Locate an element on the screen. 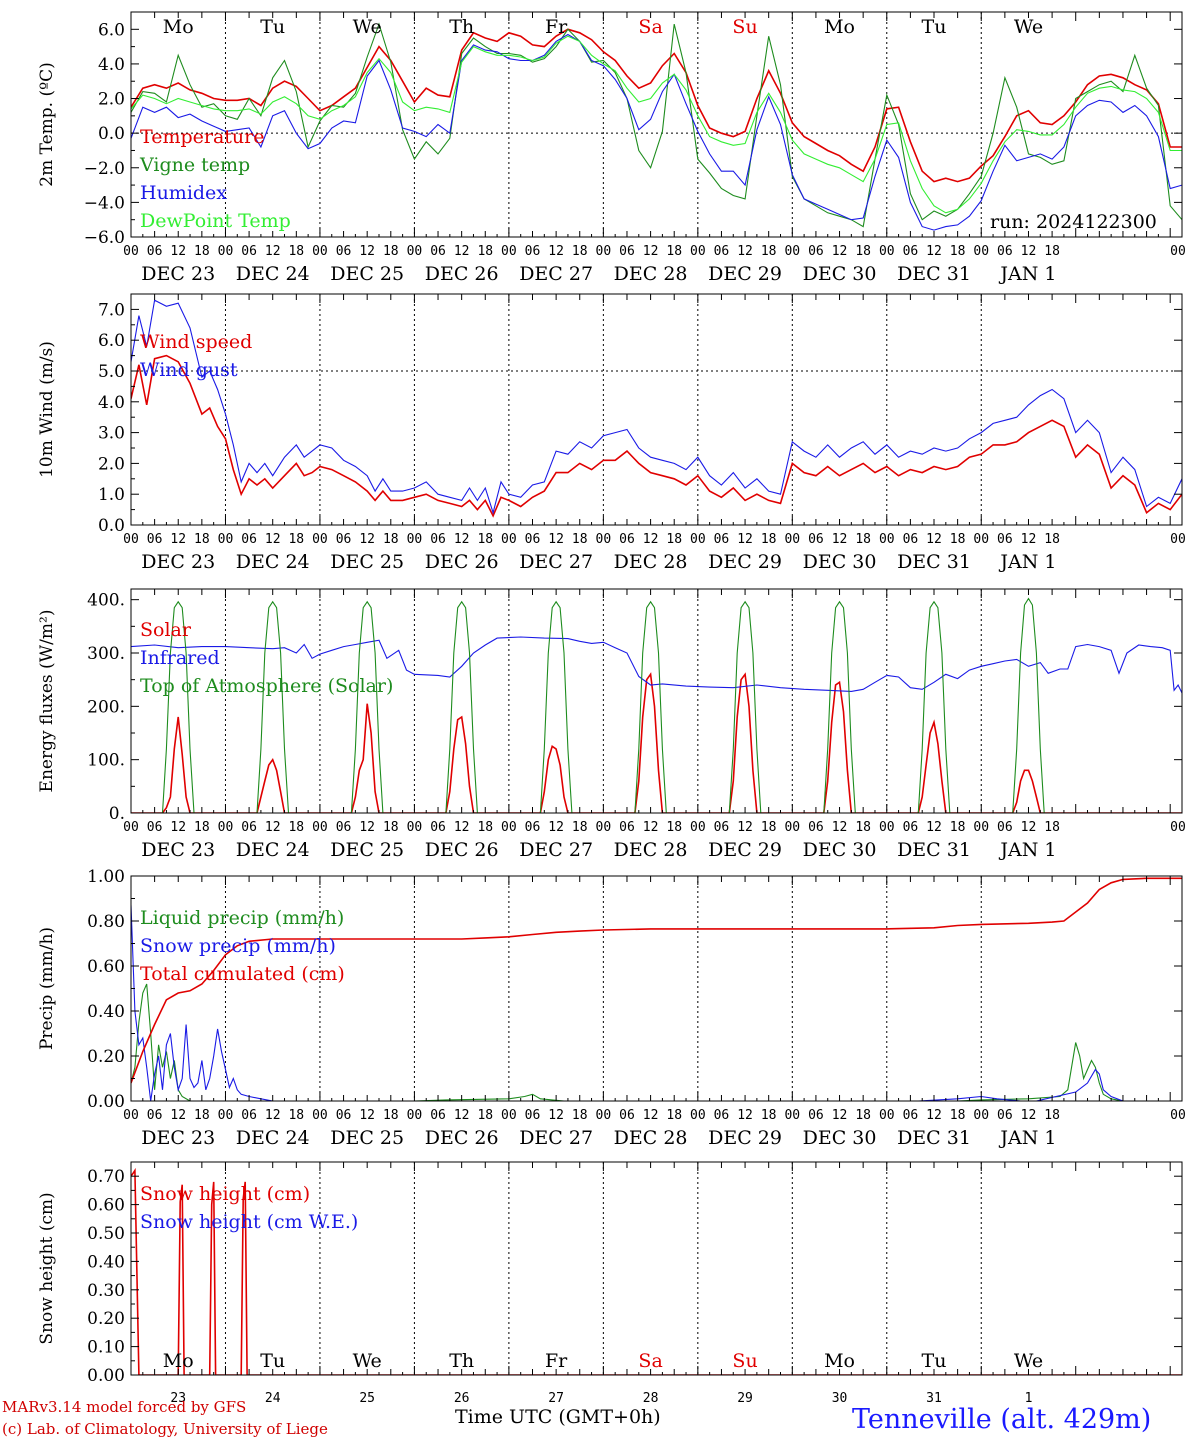 The image size is (1194, 1440). day-of-week-label: Fr is located at coordinates (556, 1361).